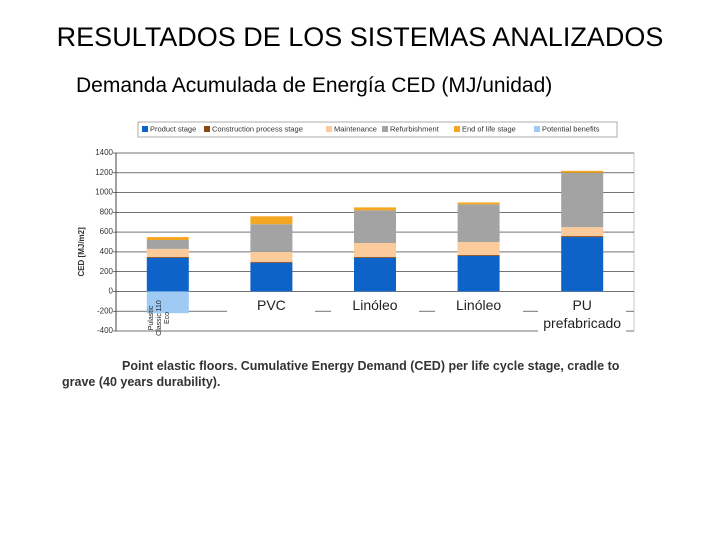 Image resolution: width=720 pixels, height=540 pixels. Describe the element at coordinates (173, 128) in the screenshot. I see `legend-label: Product stage` at that location.